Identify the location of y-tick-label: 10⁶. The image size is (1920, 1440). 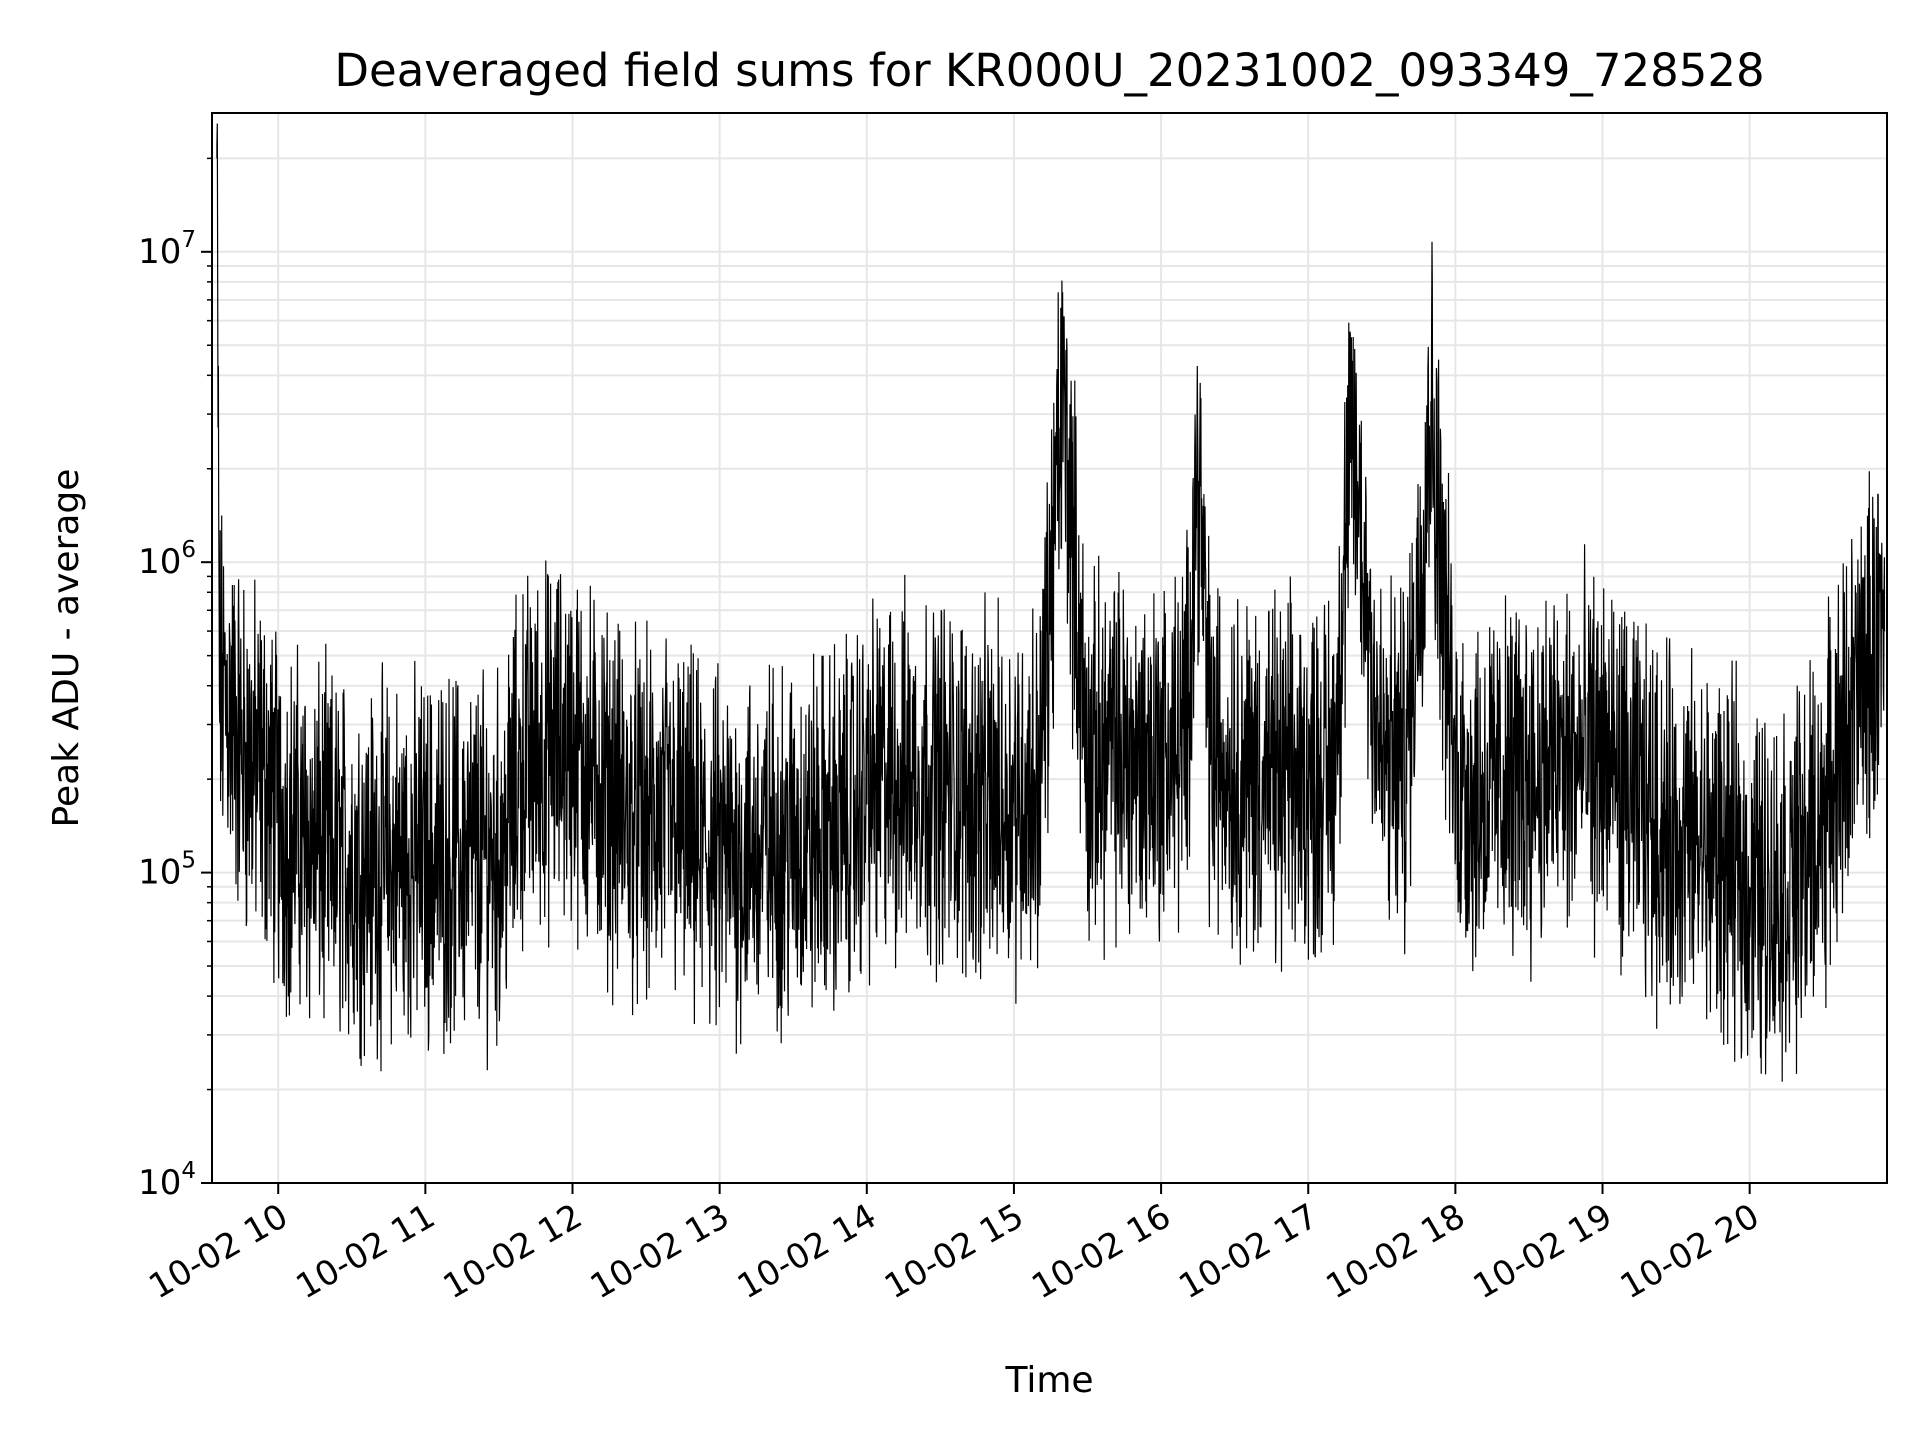
(167, 559).